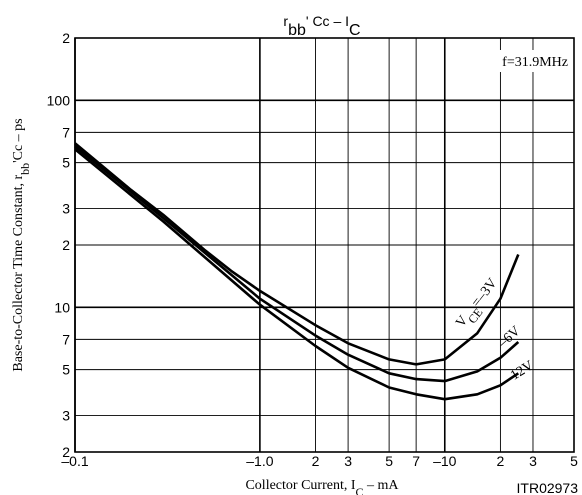 This screenshot has width=582, height=495. What do you see at coordinates (18, 273) in the screenshot?
I see `y-axis-title-part: Base-to-Collector Time Constant, r` at bounding box center [18, 273].